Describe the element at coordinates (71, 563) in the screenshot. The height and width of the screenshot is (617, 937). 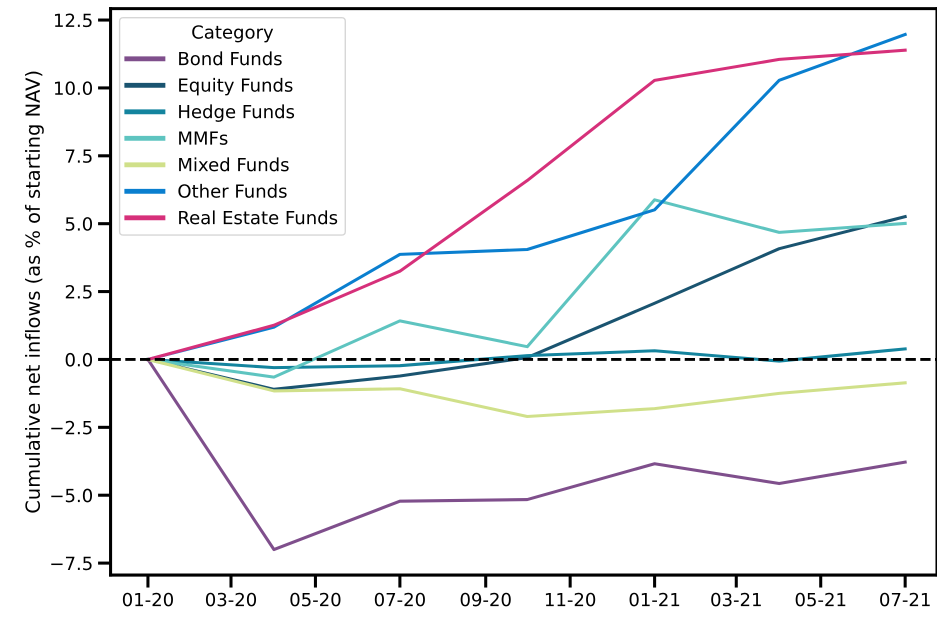
I see `y-tick-label: −7.5` at that location.